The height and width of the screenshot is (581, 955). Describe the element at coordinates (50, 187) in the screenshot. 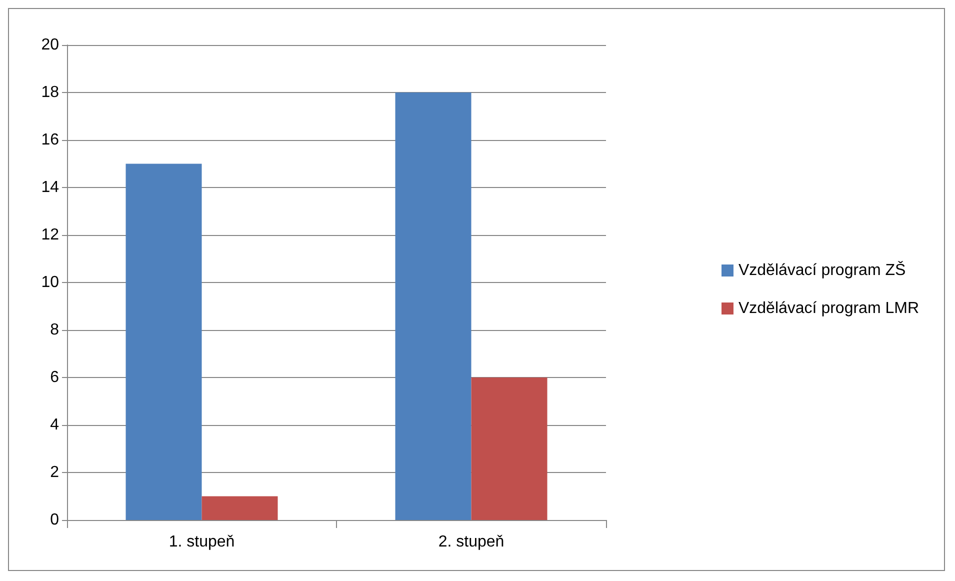

I see `y-tick-label: 14` at that location.